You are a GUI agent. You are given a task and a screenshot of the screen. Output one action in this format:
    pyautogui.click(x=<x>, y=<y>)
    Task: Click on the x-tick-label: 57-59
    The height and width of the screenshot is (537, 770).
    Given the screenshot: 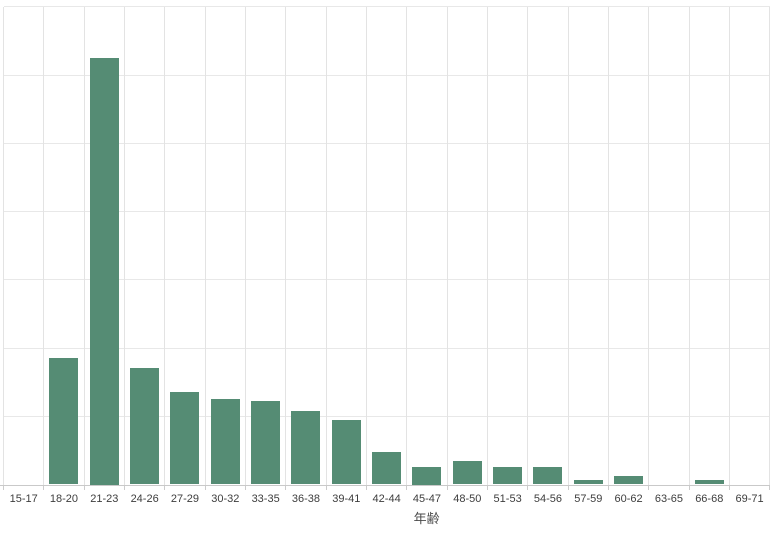 What is the action you would take?
    pyautogui.click(x=588, y=499)
    